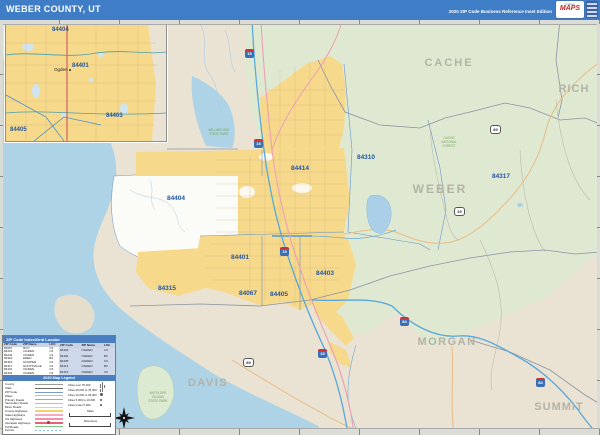 The height and width of the screenshot is (435, 600). What do you see at coordinates (219, 134) in the screenshot?
I see `willard-bay-label: STATE PARK` at bounding box center [219, 134].